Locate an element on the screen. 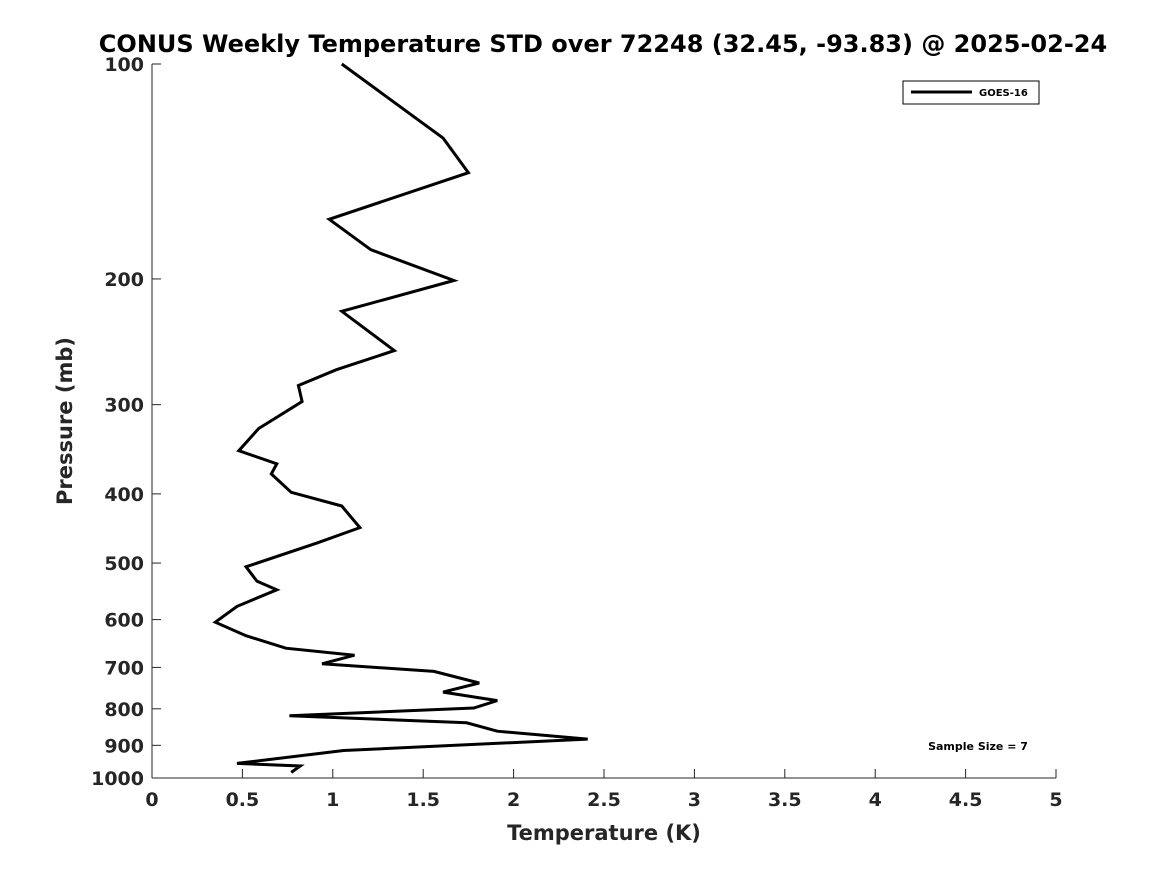 The image size is (1167, 875). x-tick-label: 0 is located at coordinates (151, 800).